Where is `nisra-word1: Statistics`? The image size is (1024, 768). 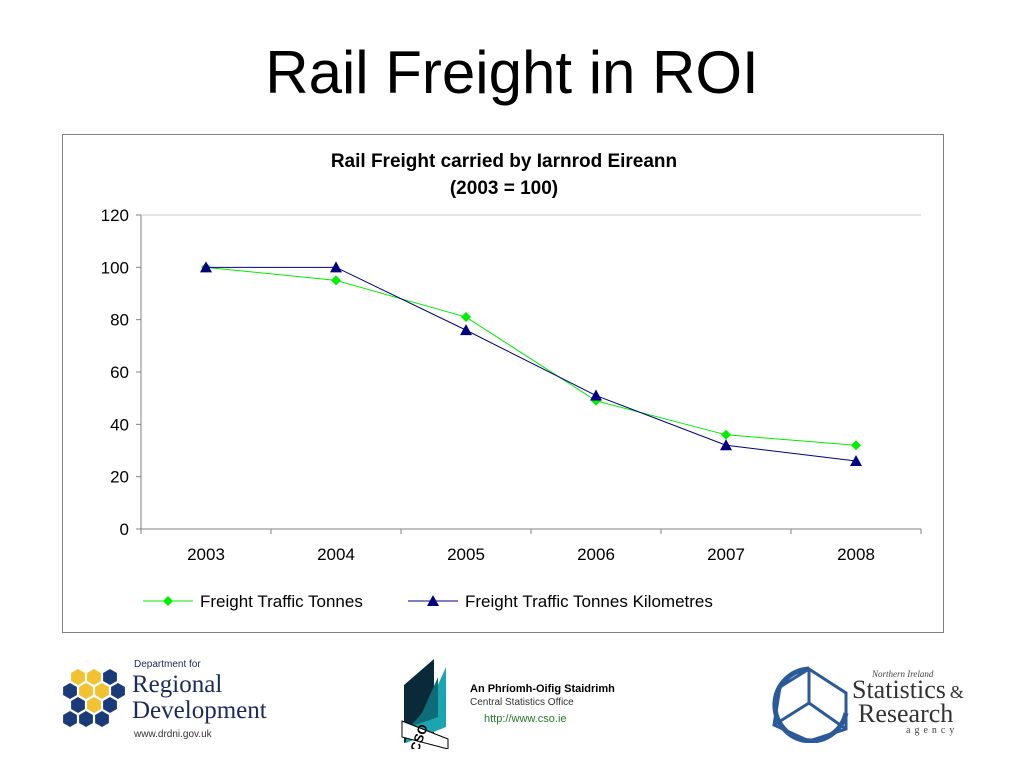 nisra-word1: Statistics is located at coordinates (899, 689).